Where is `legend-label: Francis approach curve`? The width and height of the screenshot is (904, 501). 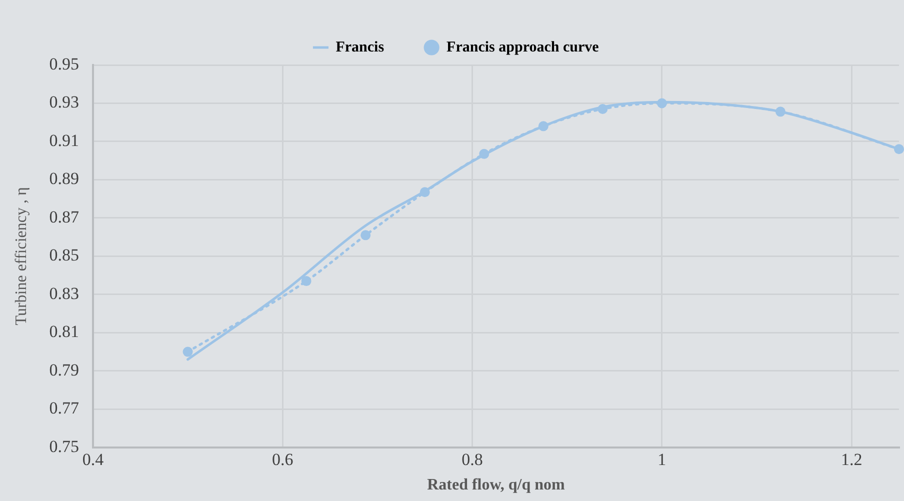 legend-label: Francis approach curve is located at coordinates (523, 47).